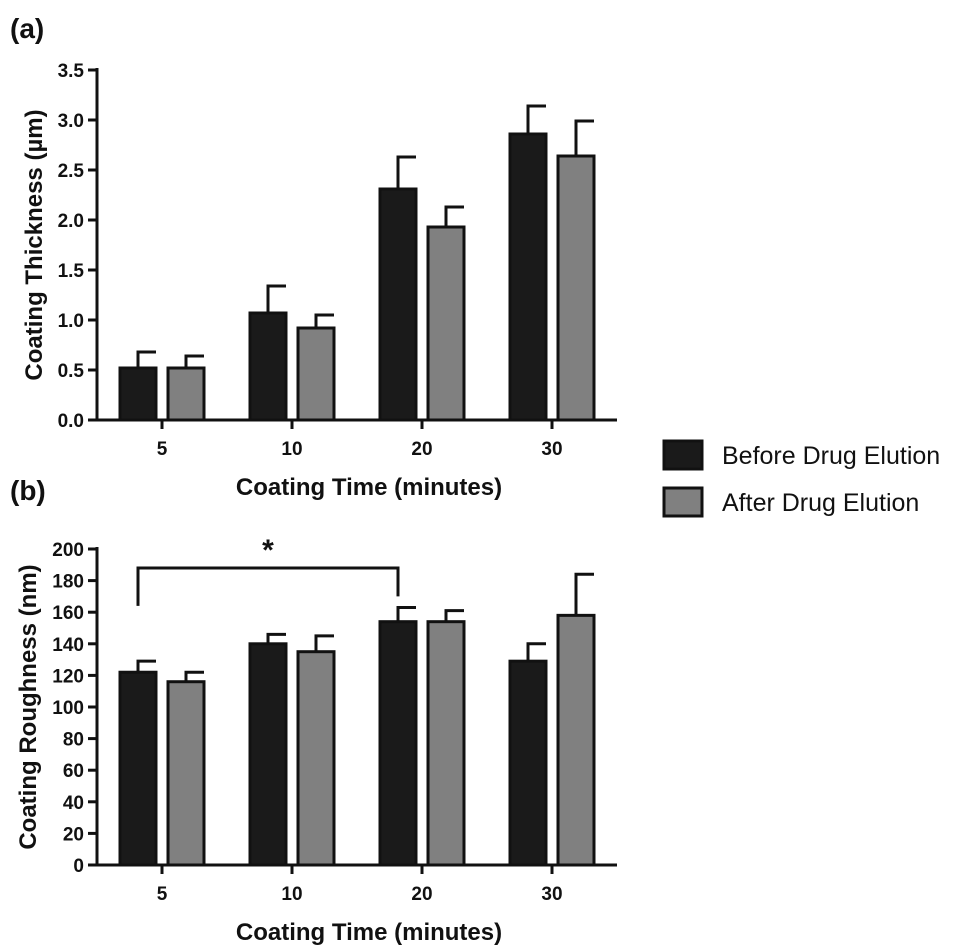 The height and width of the screenshot is (948, 974). What do you see at coordinates (421, 894) in the screenshot?
I see `x-tick-label-b: 20` at bounding box center [421, 894].